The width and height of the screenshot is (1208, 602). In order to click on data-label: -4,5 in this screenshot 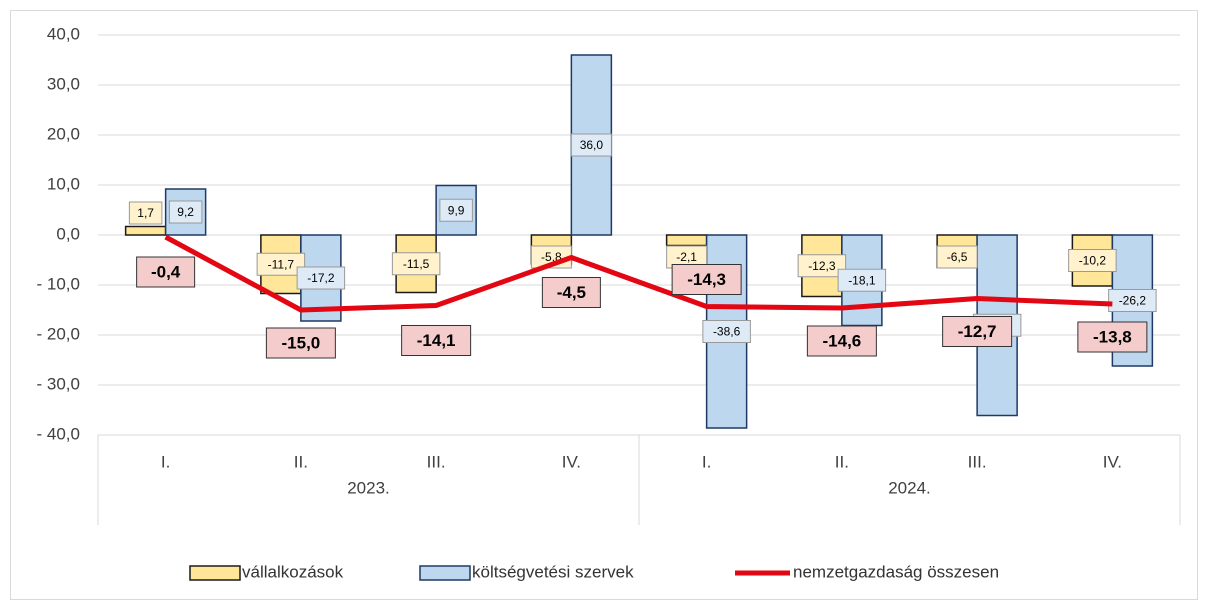, I will do `click(571, 292)`.